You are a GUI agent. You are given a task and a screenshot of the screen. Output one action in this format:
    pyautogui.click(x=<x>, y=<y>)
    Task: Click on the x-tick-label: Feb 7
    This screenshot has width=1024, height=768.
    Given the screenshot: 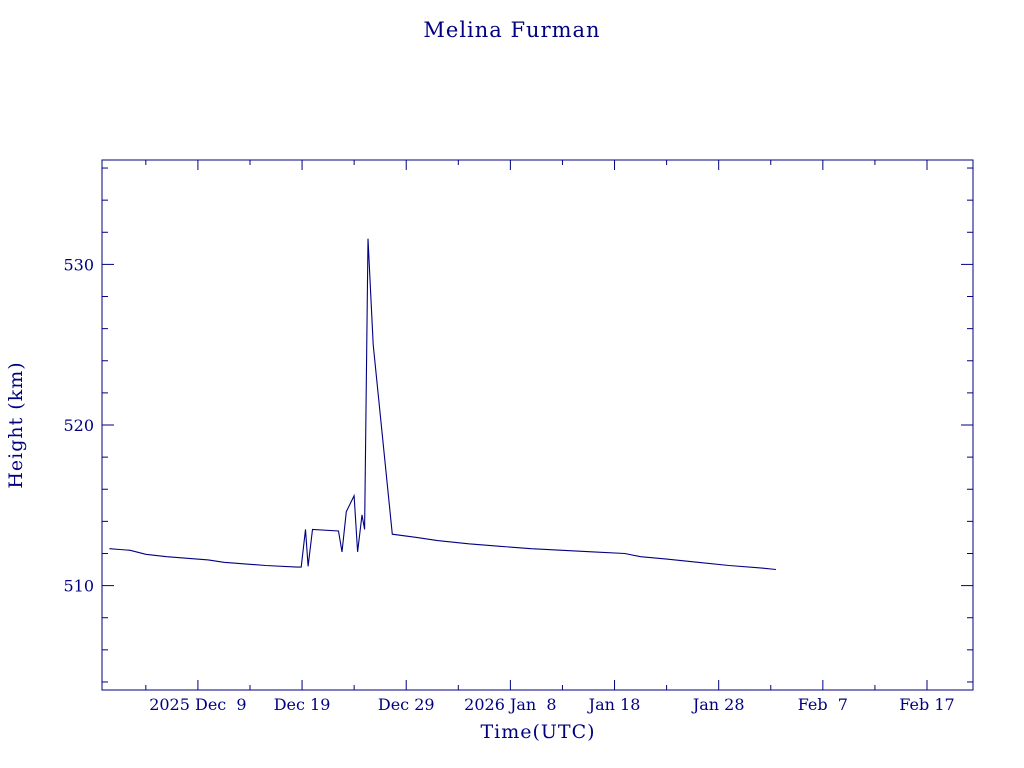 What is the action you would take?
    pyautogui.click(x=823, y=704)
    